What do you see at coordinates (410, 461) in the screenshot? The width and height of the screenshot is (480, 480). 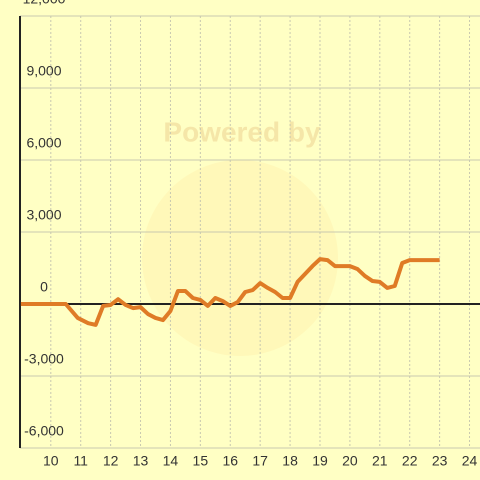 I see `x-tick-label: 22` at bounding box center [410, 461].